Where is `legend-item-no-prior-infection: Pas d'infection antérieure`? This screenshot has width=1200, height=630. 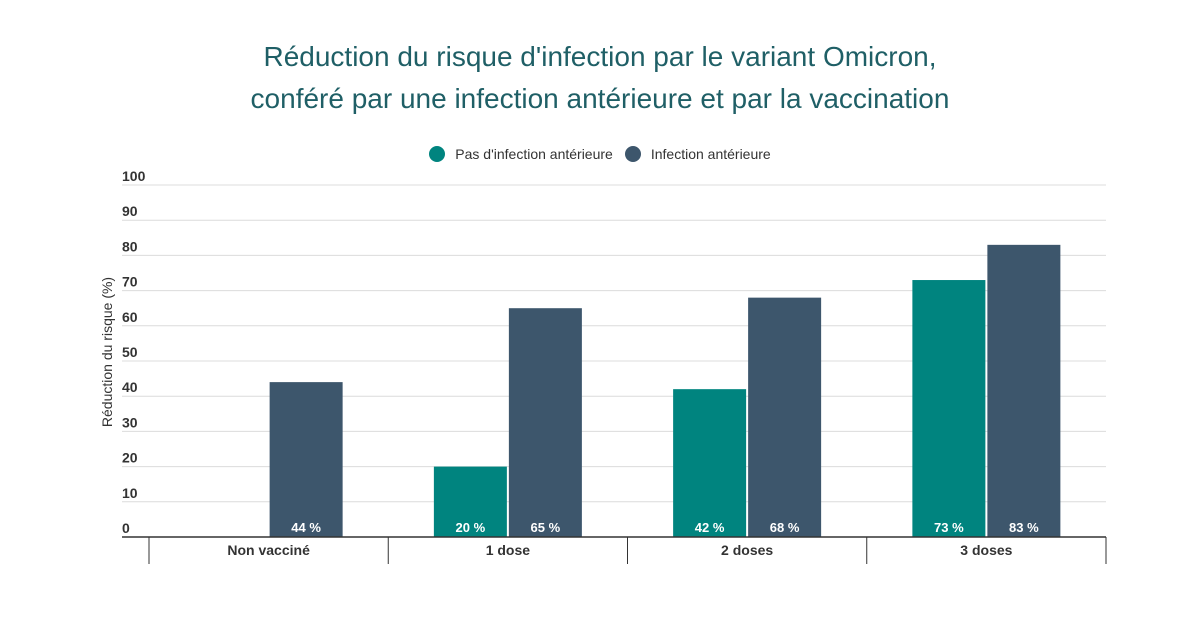 legend-item-no-prior-infection: Pas d'infection antérieure is located at coordinates (521, 154).